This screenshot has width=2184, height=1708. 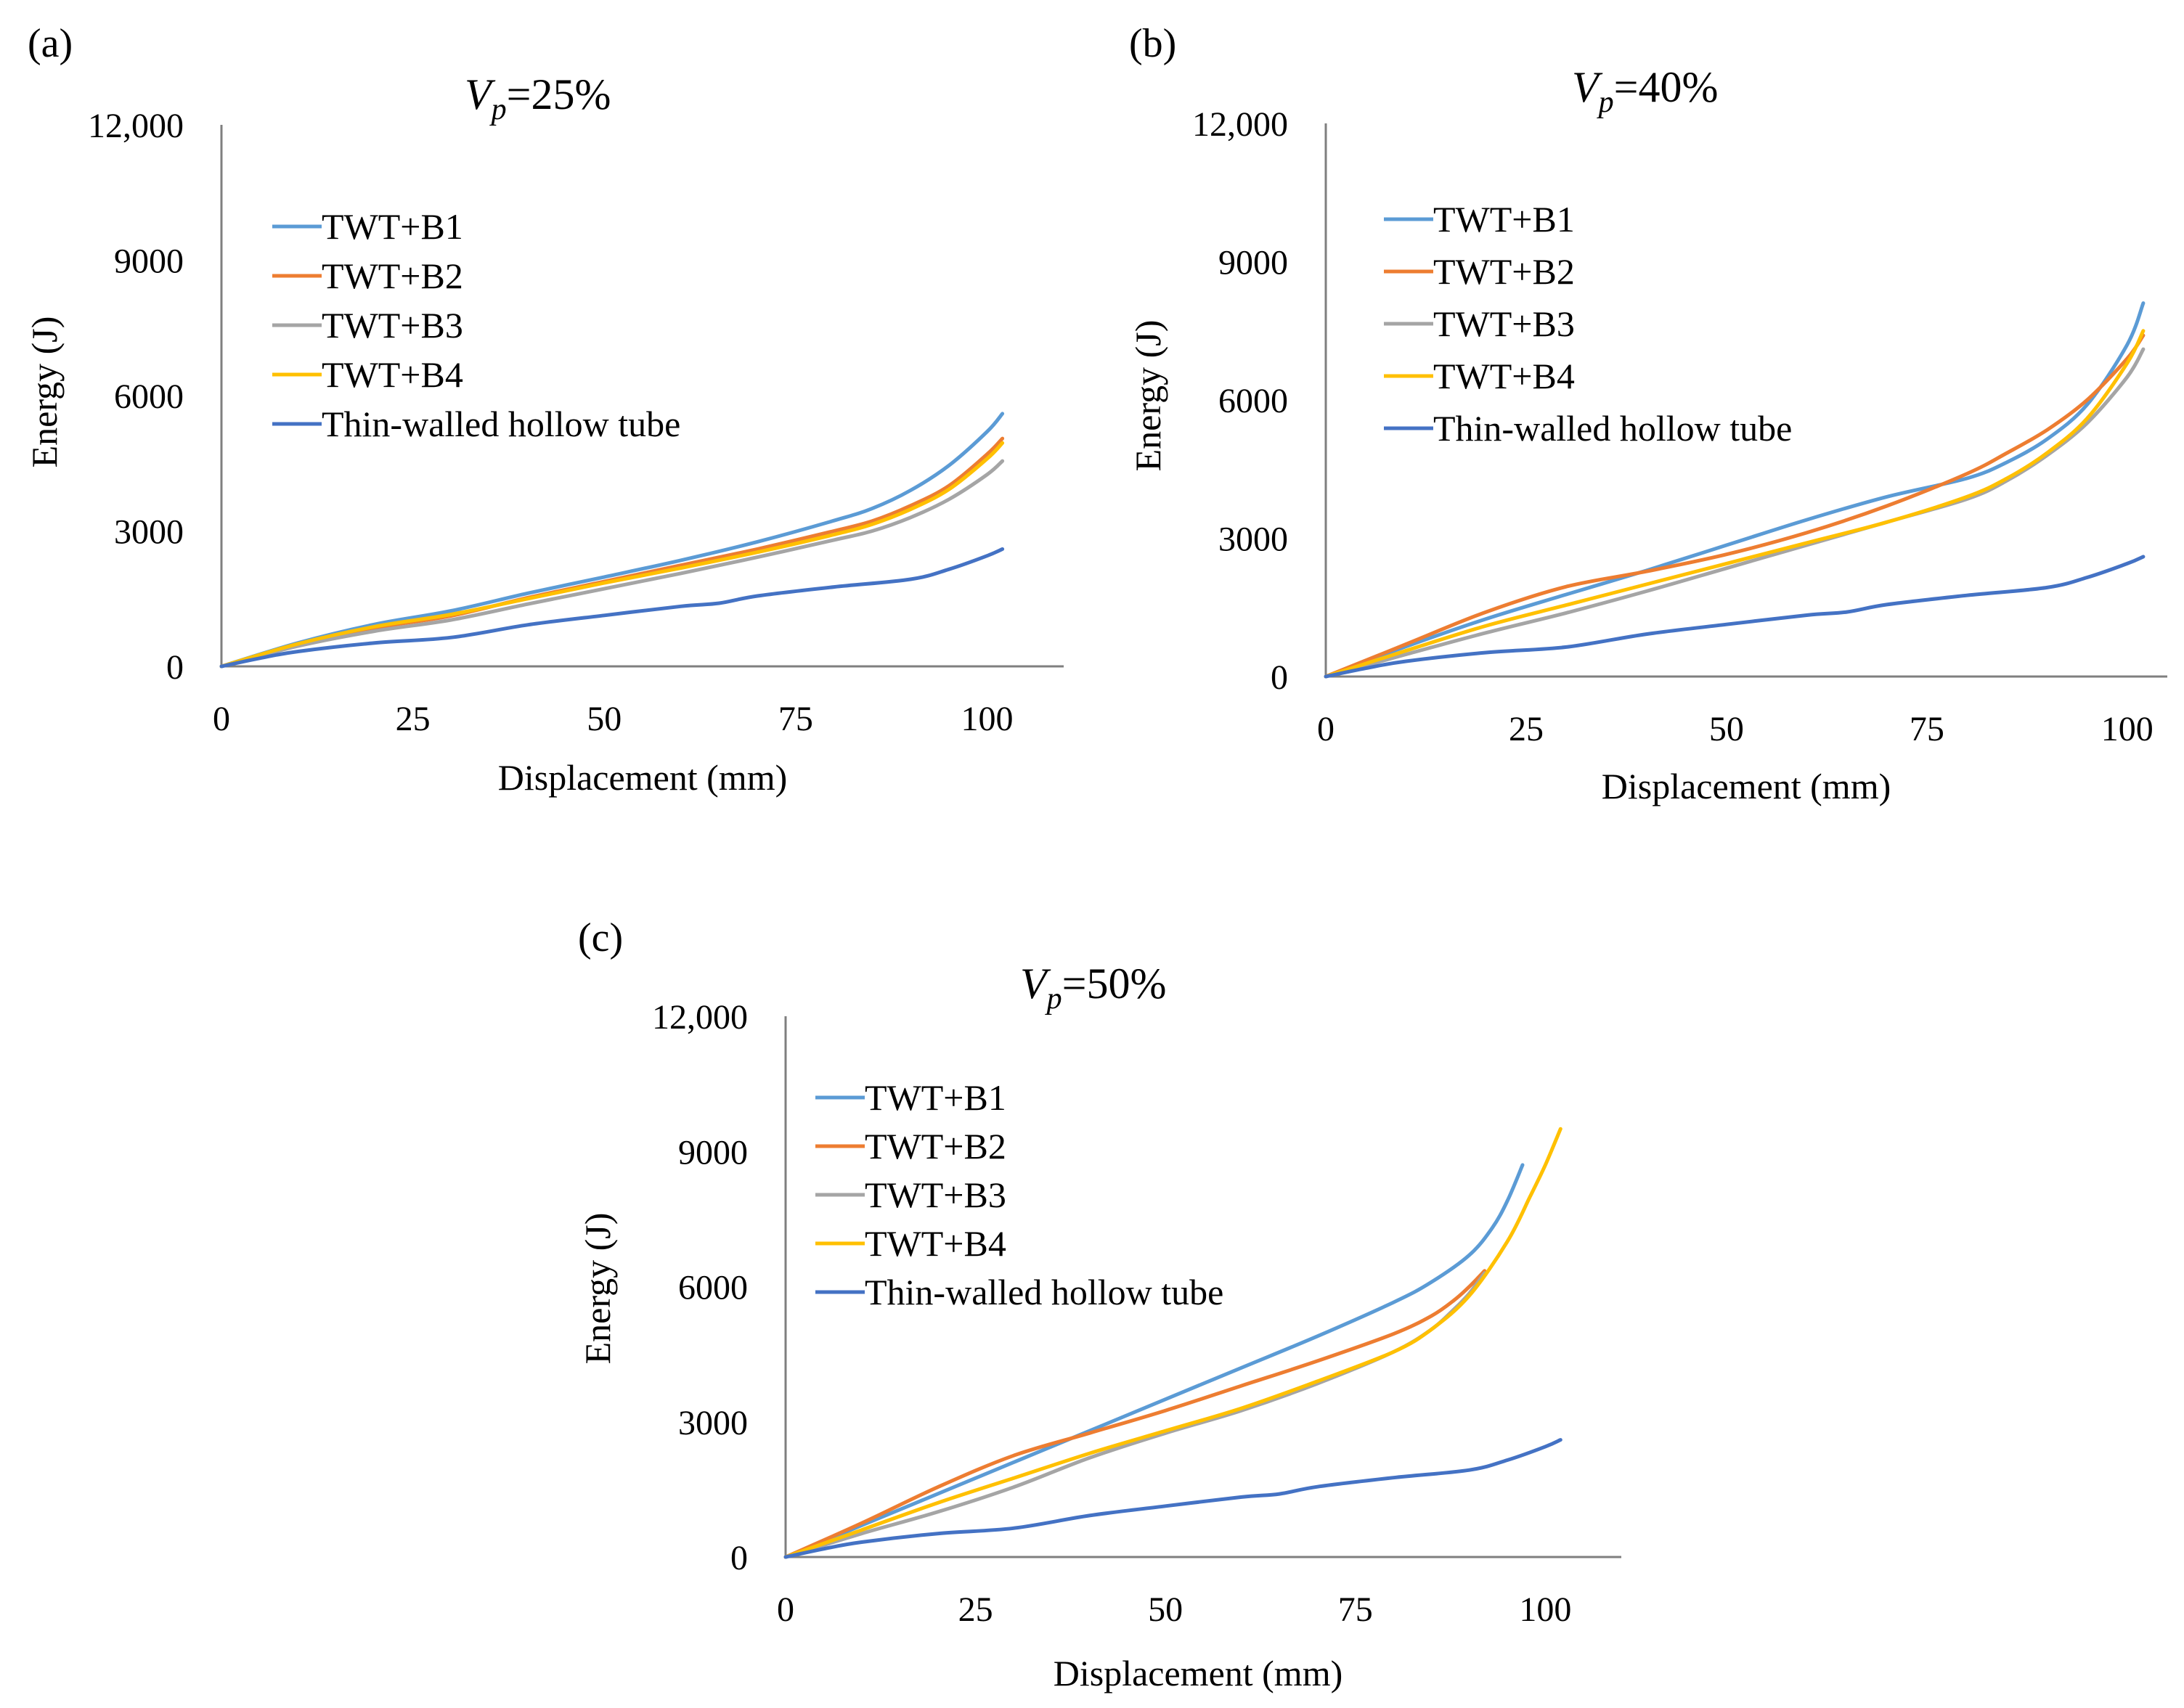 I want to click on panel-label: (c), so click(x=600, y=937).